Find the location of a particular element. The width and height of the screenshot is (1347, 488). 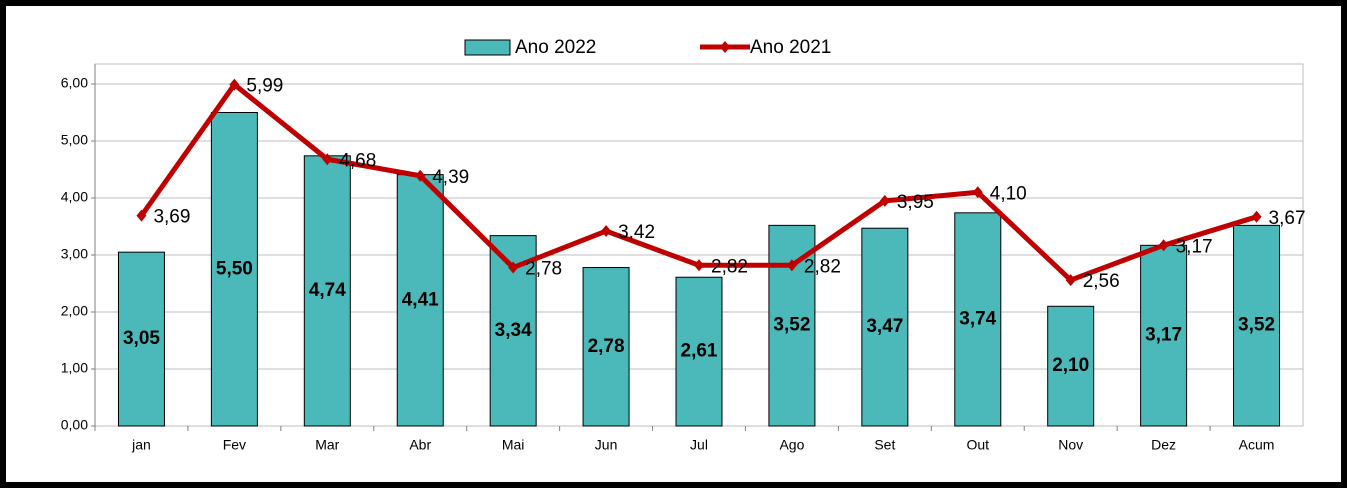

line-value-label: 3,42 is located at coordinates (636, 232).